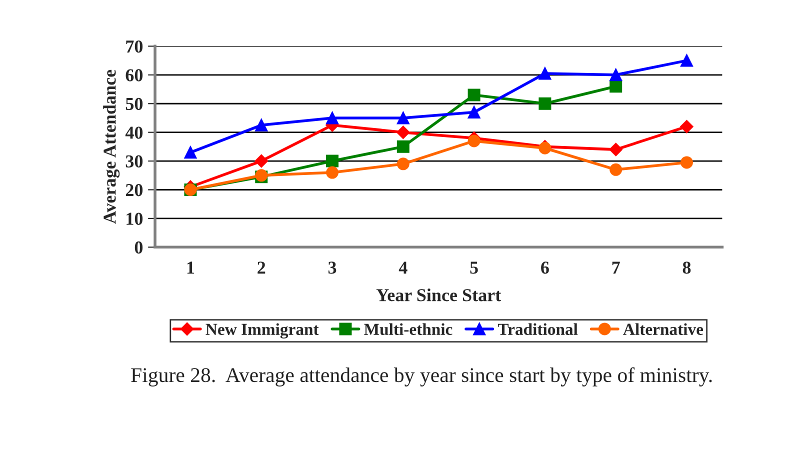  I want to click on x-tick-label: 5, so click(474, 268).